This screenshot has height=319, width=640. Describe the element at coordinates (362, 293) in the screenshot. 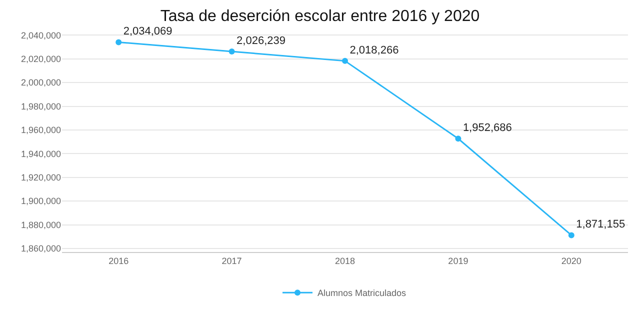

I see `legend-label: Alumnos Matriculados` at that location.